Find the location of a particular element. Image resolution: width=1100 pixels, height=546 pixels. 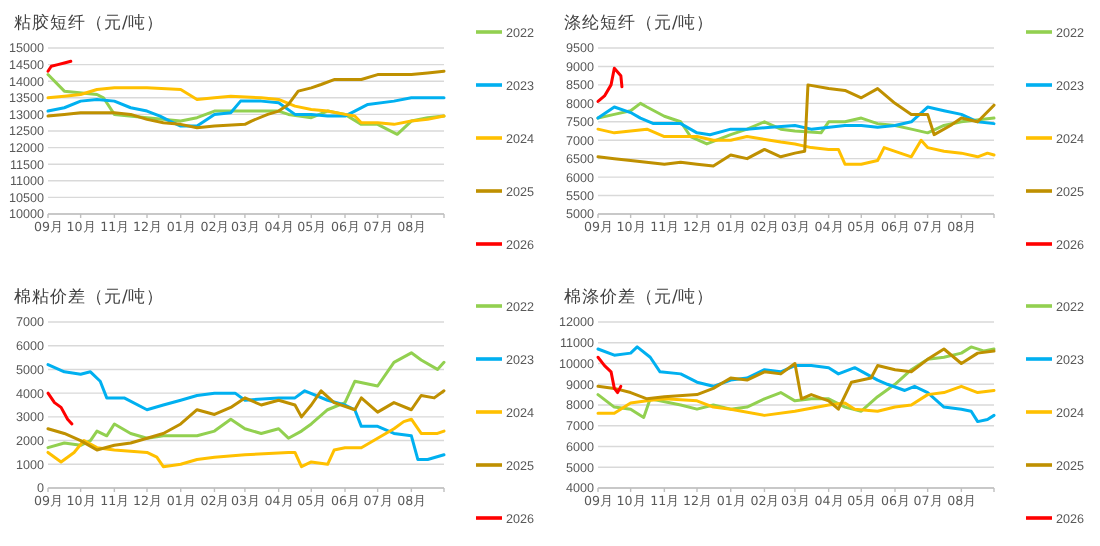

chart-title: 棉涤价差（元/吨） is located at coordinates (639, 297).